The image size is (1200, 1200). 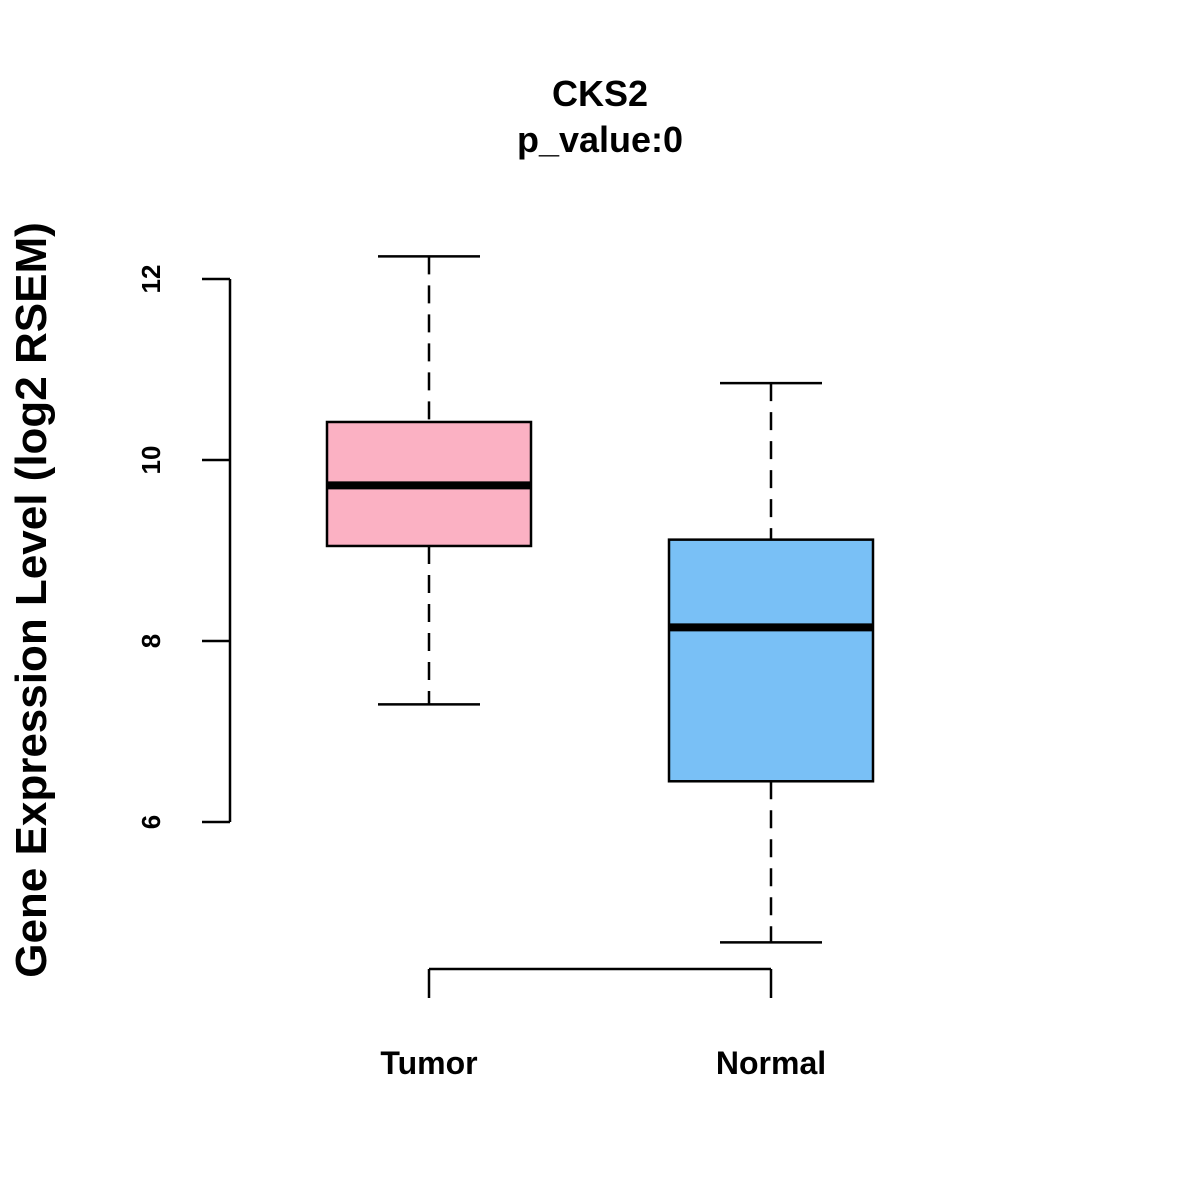 What do you see at coordinates (31, 600) in the screenshot?
I see `y-axis-label: Gene Expression Level (log2 RSEM)` at bounding box center [31, 600].